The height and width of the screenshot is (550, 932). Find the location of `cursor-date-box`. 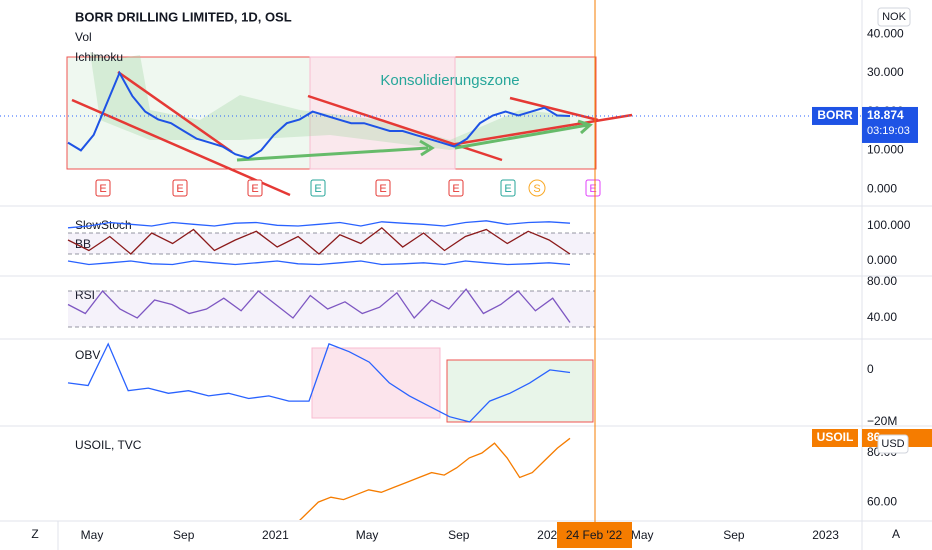

cursor-date-box is located at coordinates (594, 535).